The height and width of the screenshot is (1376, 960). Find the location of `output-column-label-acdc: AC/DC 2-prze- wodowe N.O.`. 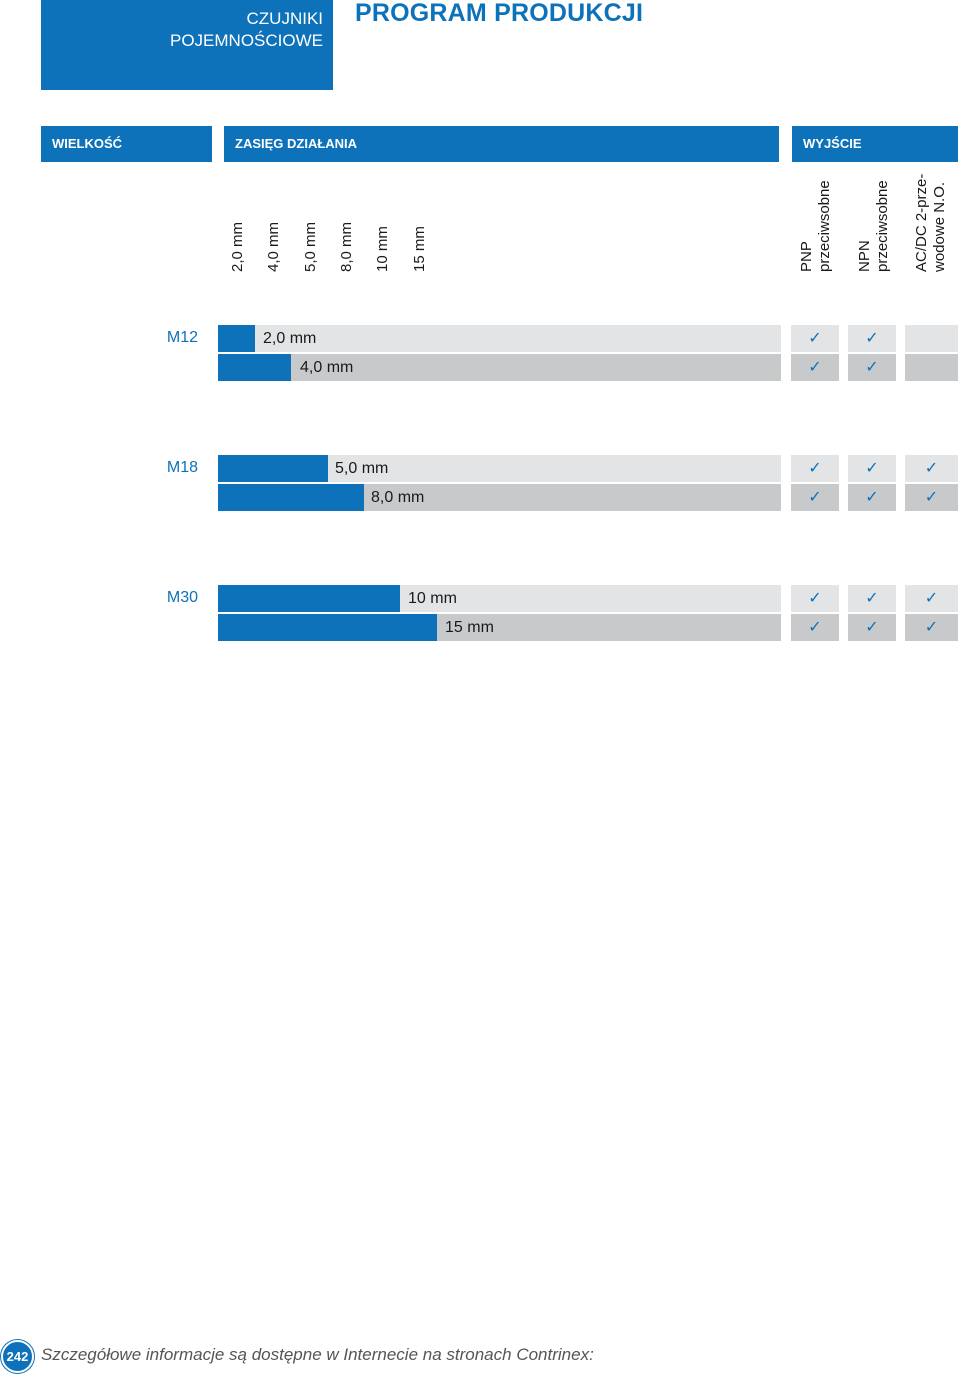

output-column-label-acdc: AC/DC 2-prze- wodowe N.O. is located at coordinates (931, 223).